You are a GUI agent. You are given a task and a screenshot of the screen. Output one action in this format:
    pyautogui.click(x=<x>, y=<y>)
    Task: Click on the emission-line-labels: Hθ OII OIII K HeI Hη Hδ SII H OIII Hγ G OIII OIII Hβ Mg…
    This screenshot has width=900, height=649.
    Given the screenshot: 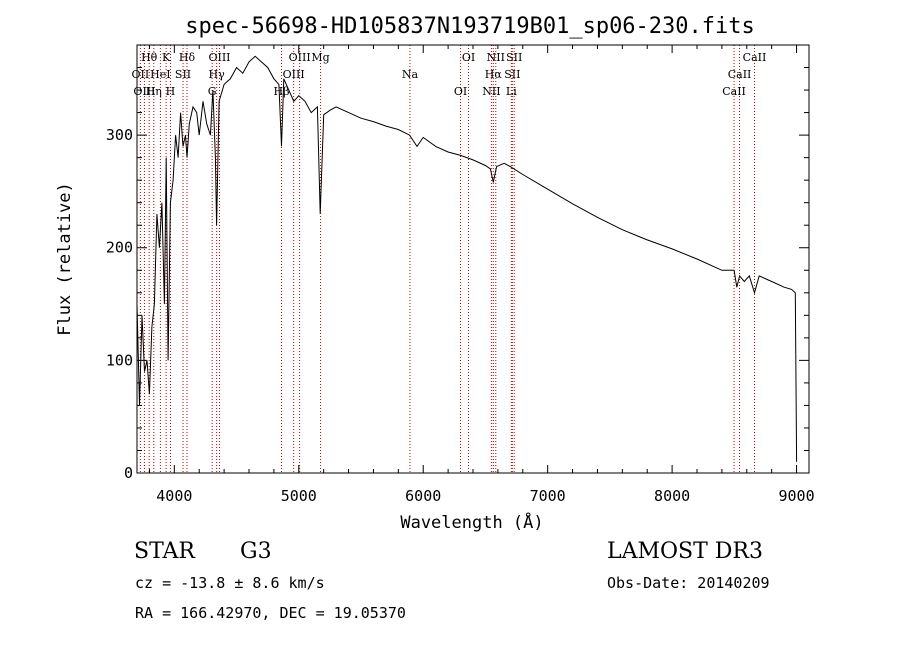 What is the action you would take?
    pyautogui.click(x=449, y=74)
    